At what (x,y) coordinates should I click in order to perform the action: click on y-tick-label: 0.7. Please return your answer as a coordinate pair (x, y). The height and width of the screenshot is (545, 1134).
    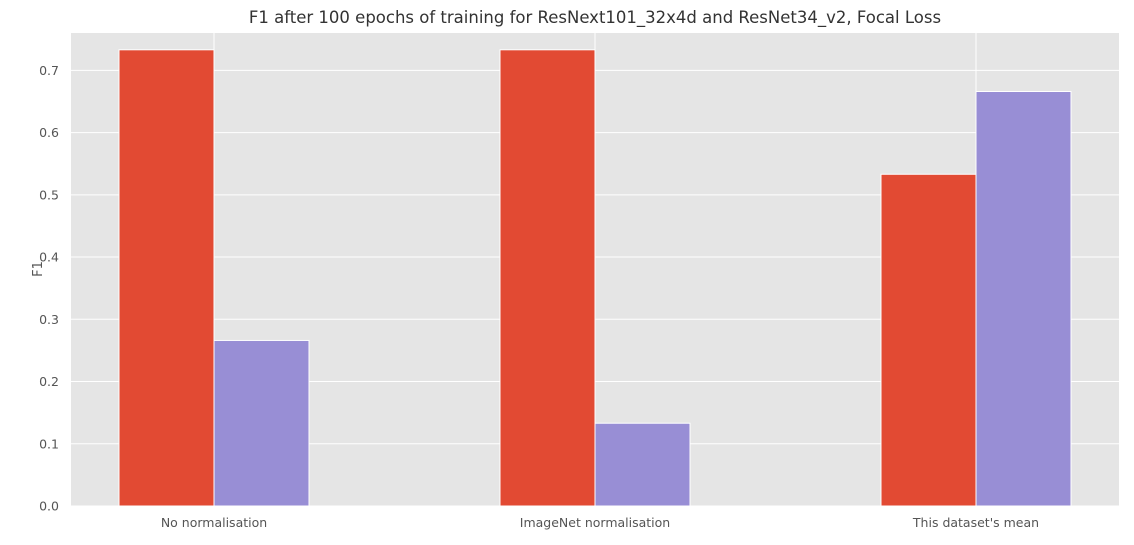
    Looking at the image, I should click on (49, 70).